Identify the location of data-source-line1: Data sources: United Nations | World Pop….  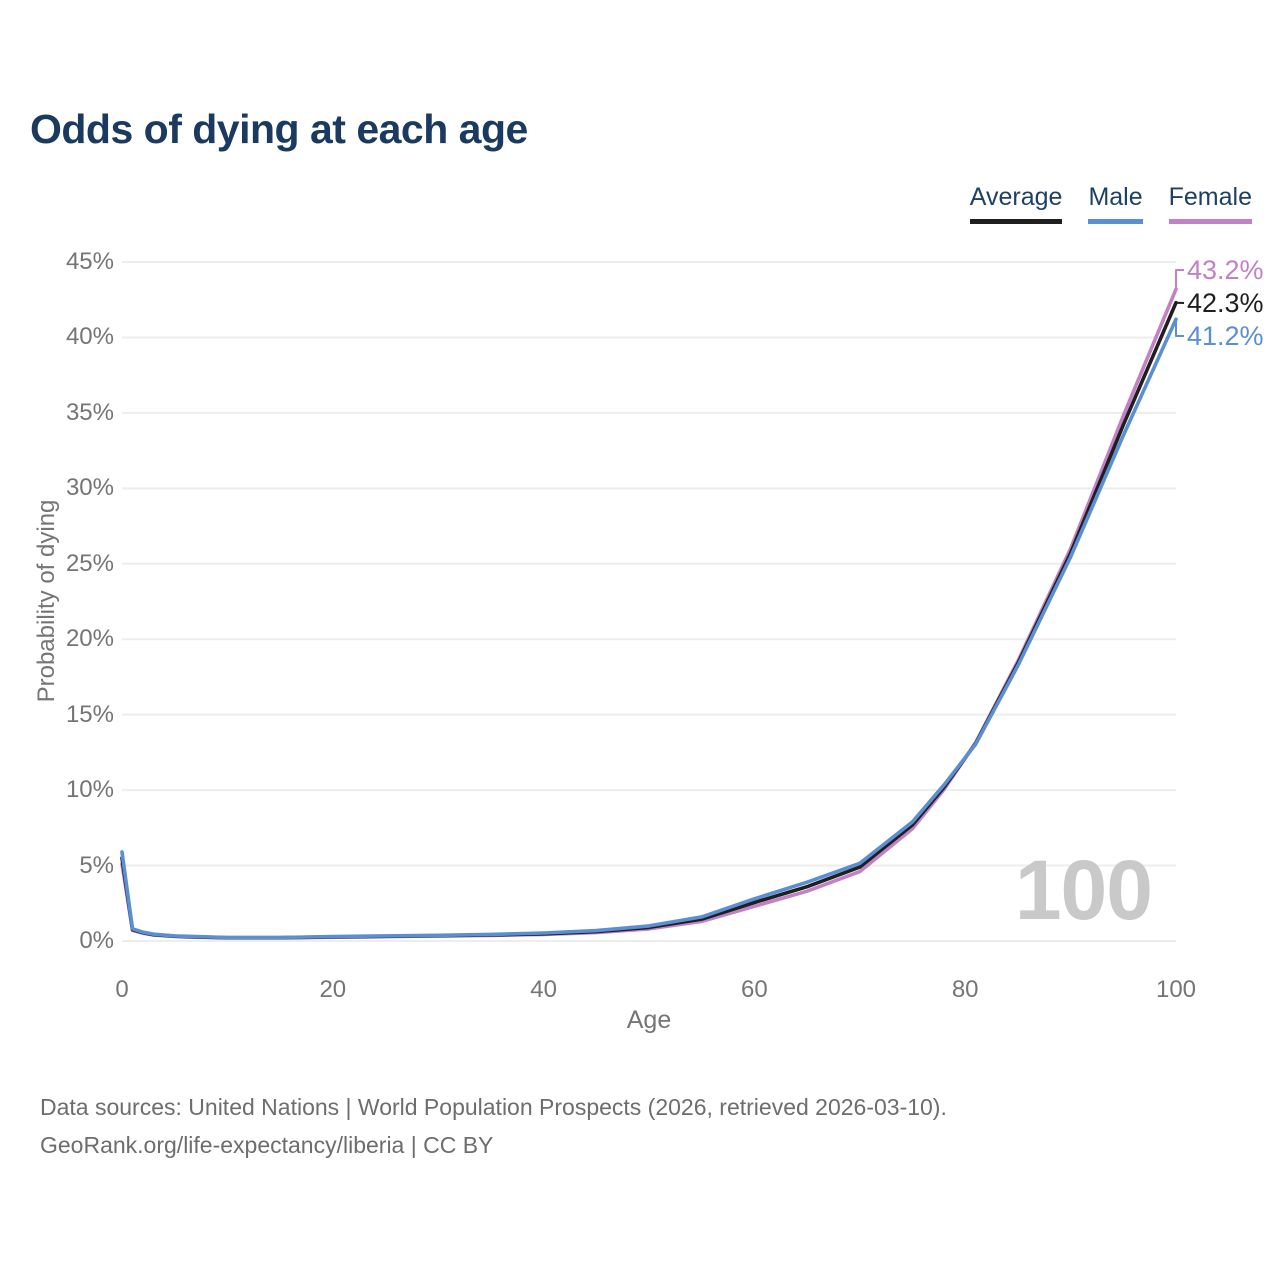
(493, 1107).